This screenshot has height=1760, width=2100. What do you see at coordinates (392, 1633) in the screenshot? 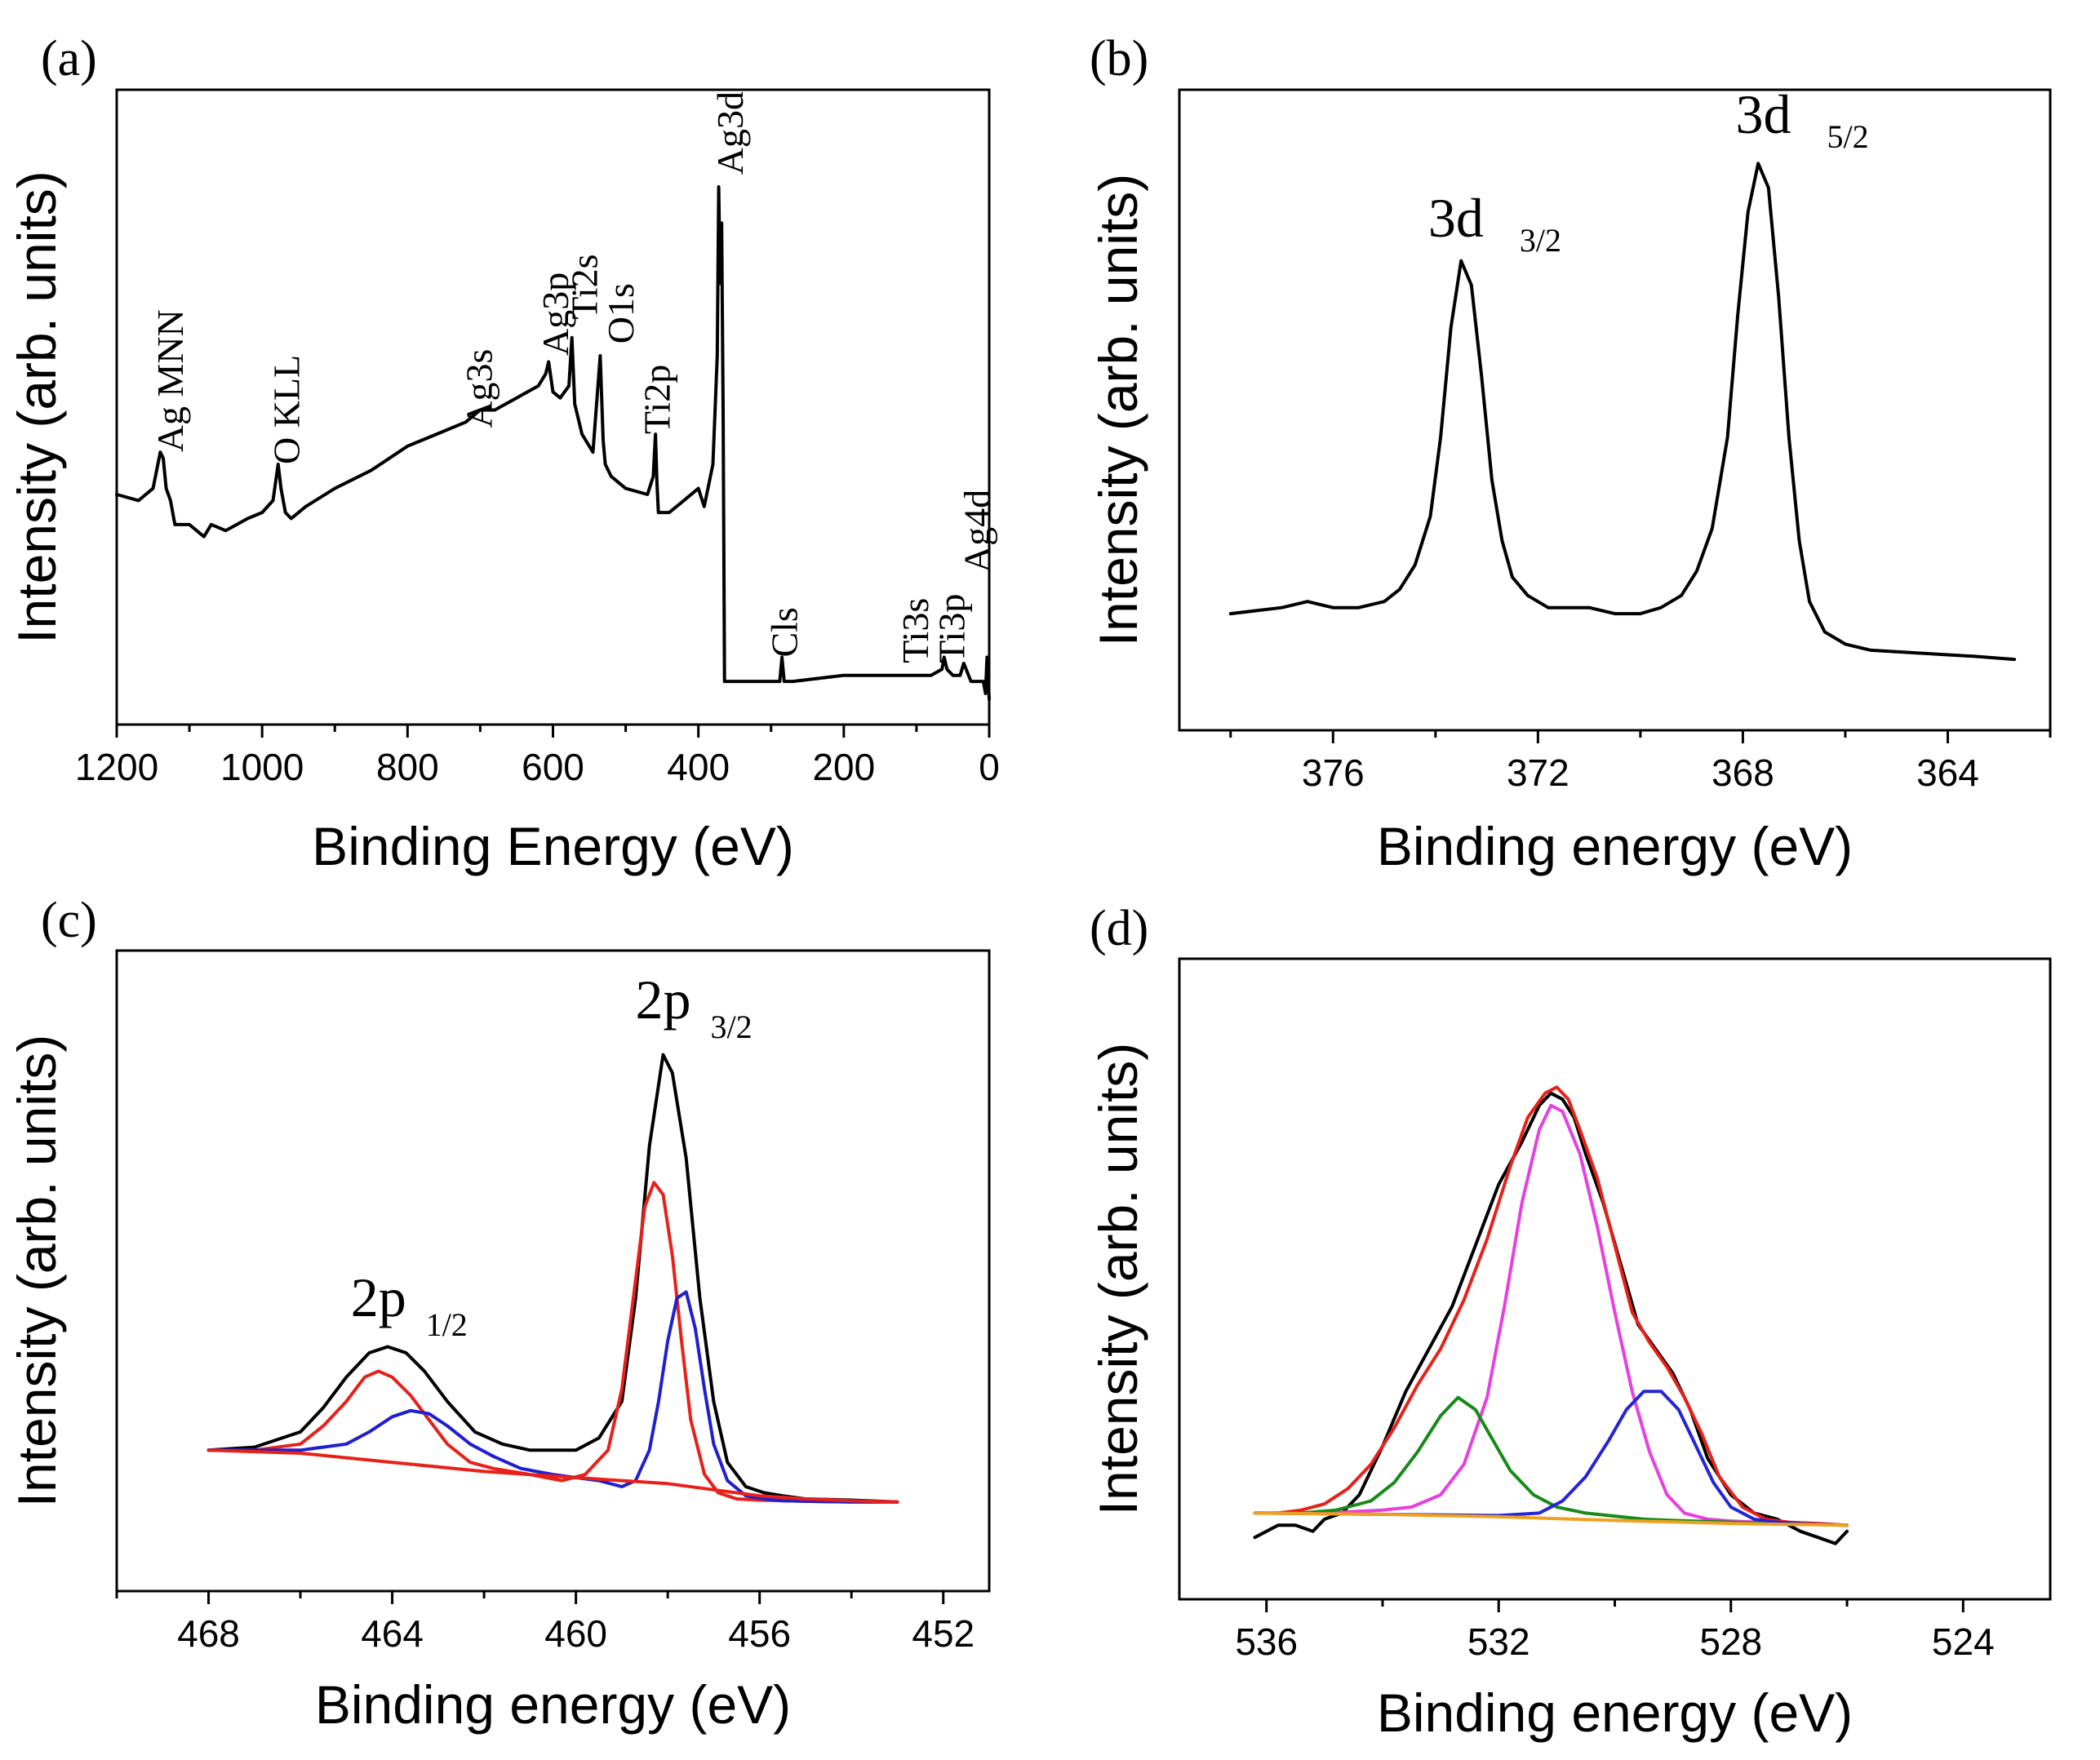
I see `x-tick-label: 464` at bounding box center [392, 1633].